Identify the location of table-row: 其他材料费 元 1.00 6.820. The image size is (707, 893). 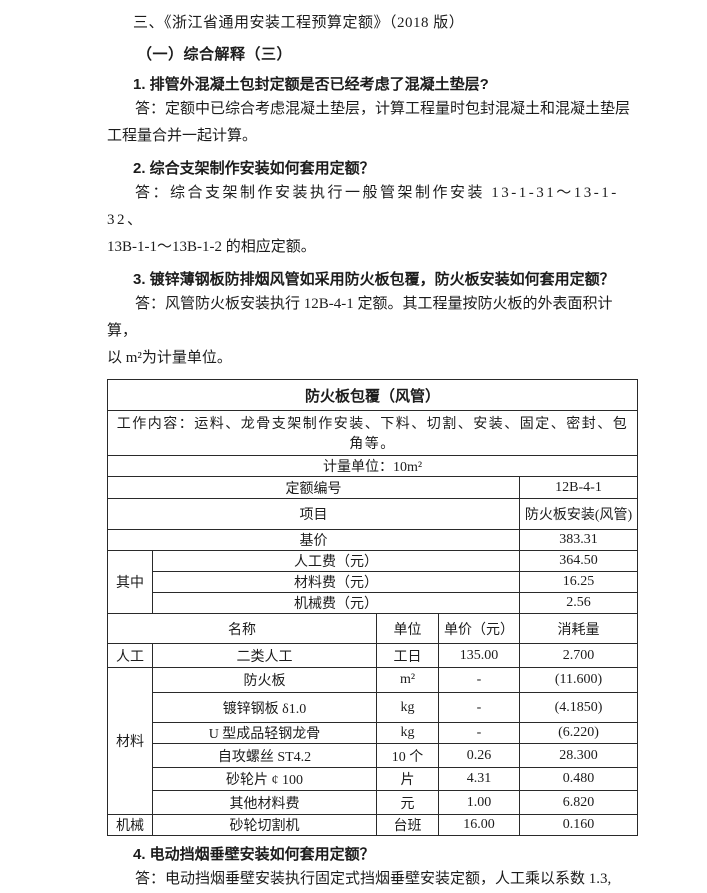
(373, 802).